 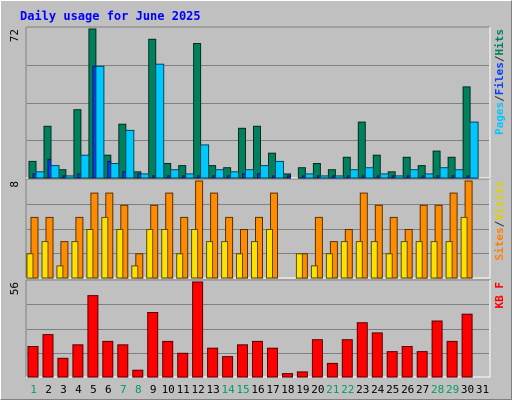 What do you see at coordinates (33, 389) in the screenshot?
I see `x-tick-label-day-1: 1` at bounding box center [33, 389].